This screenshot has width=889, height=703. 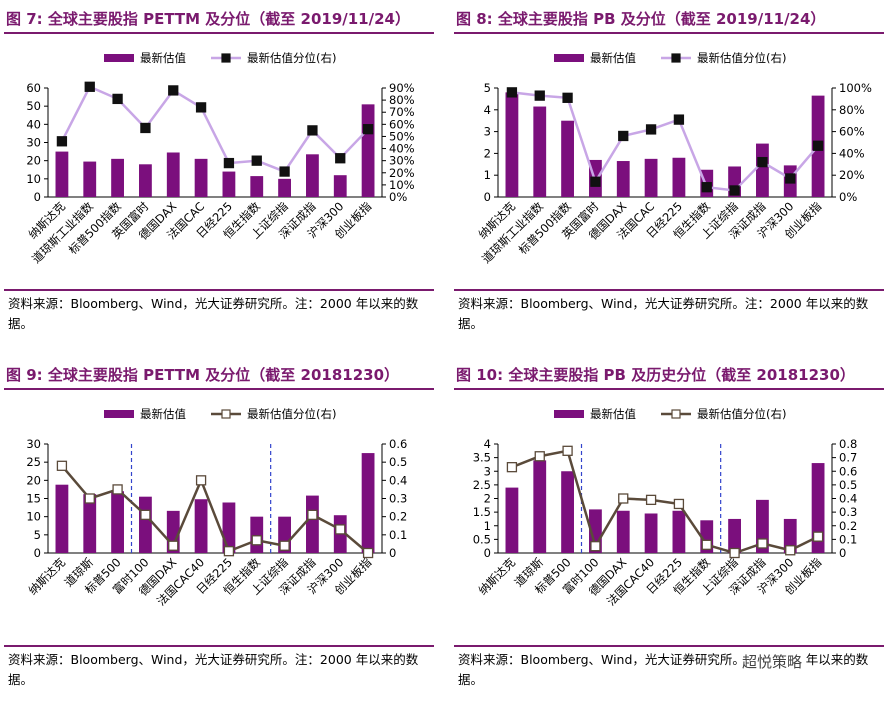 I want to click on y-tick-label-left: 30, so click(x=33, y=143).